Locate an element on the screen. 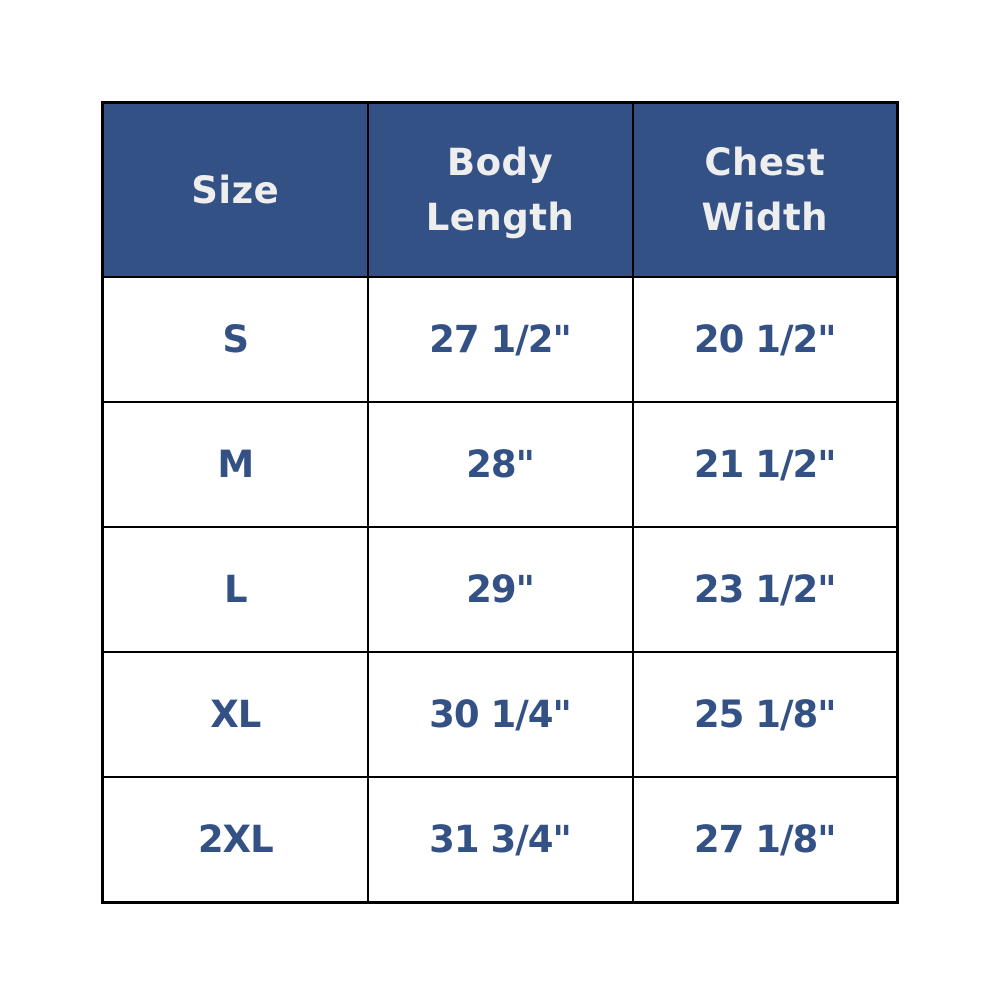  table-row: L 29" 23 1/2" is located at coordinates (500, 589).